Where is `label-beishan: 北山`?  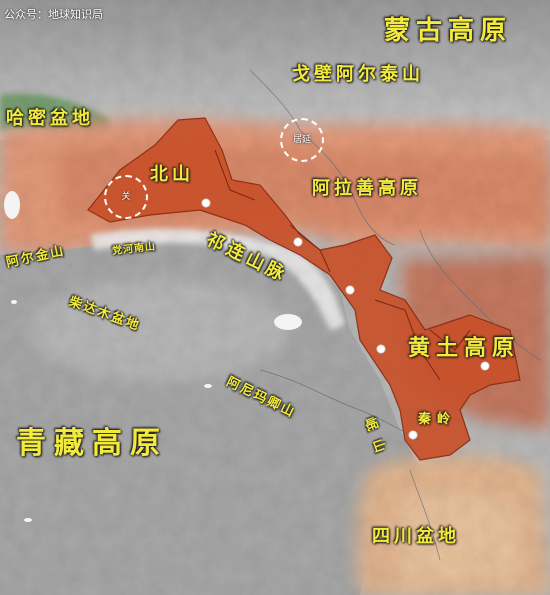
label-beishan: 北山 is located at coordinates (172, 174).